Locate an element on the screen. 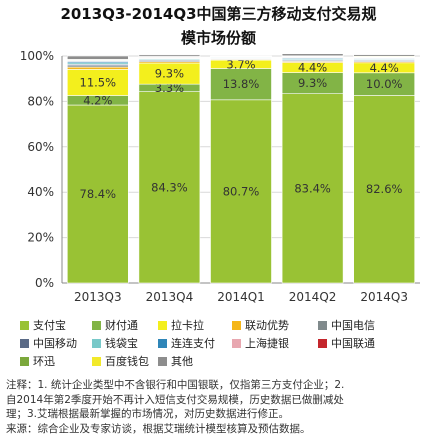 This screenshot has width=437, height=444. data-label: 13.8% is located at coordinates (241, 84).